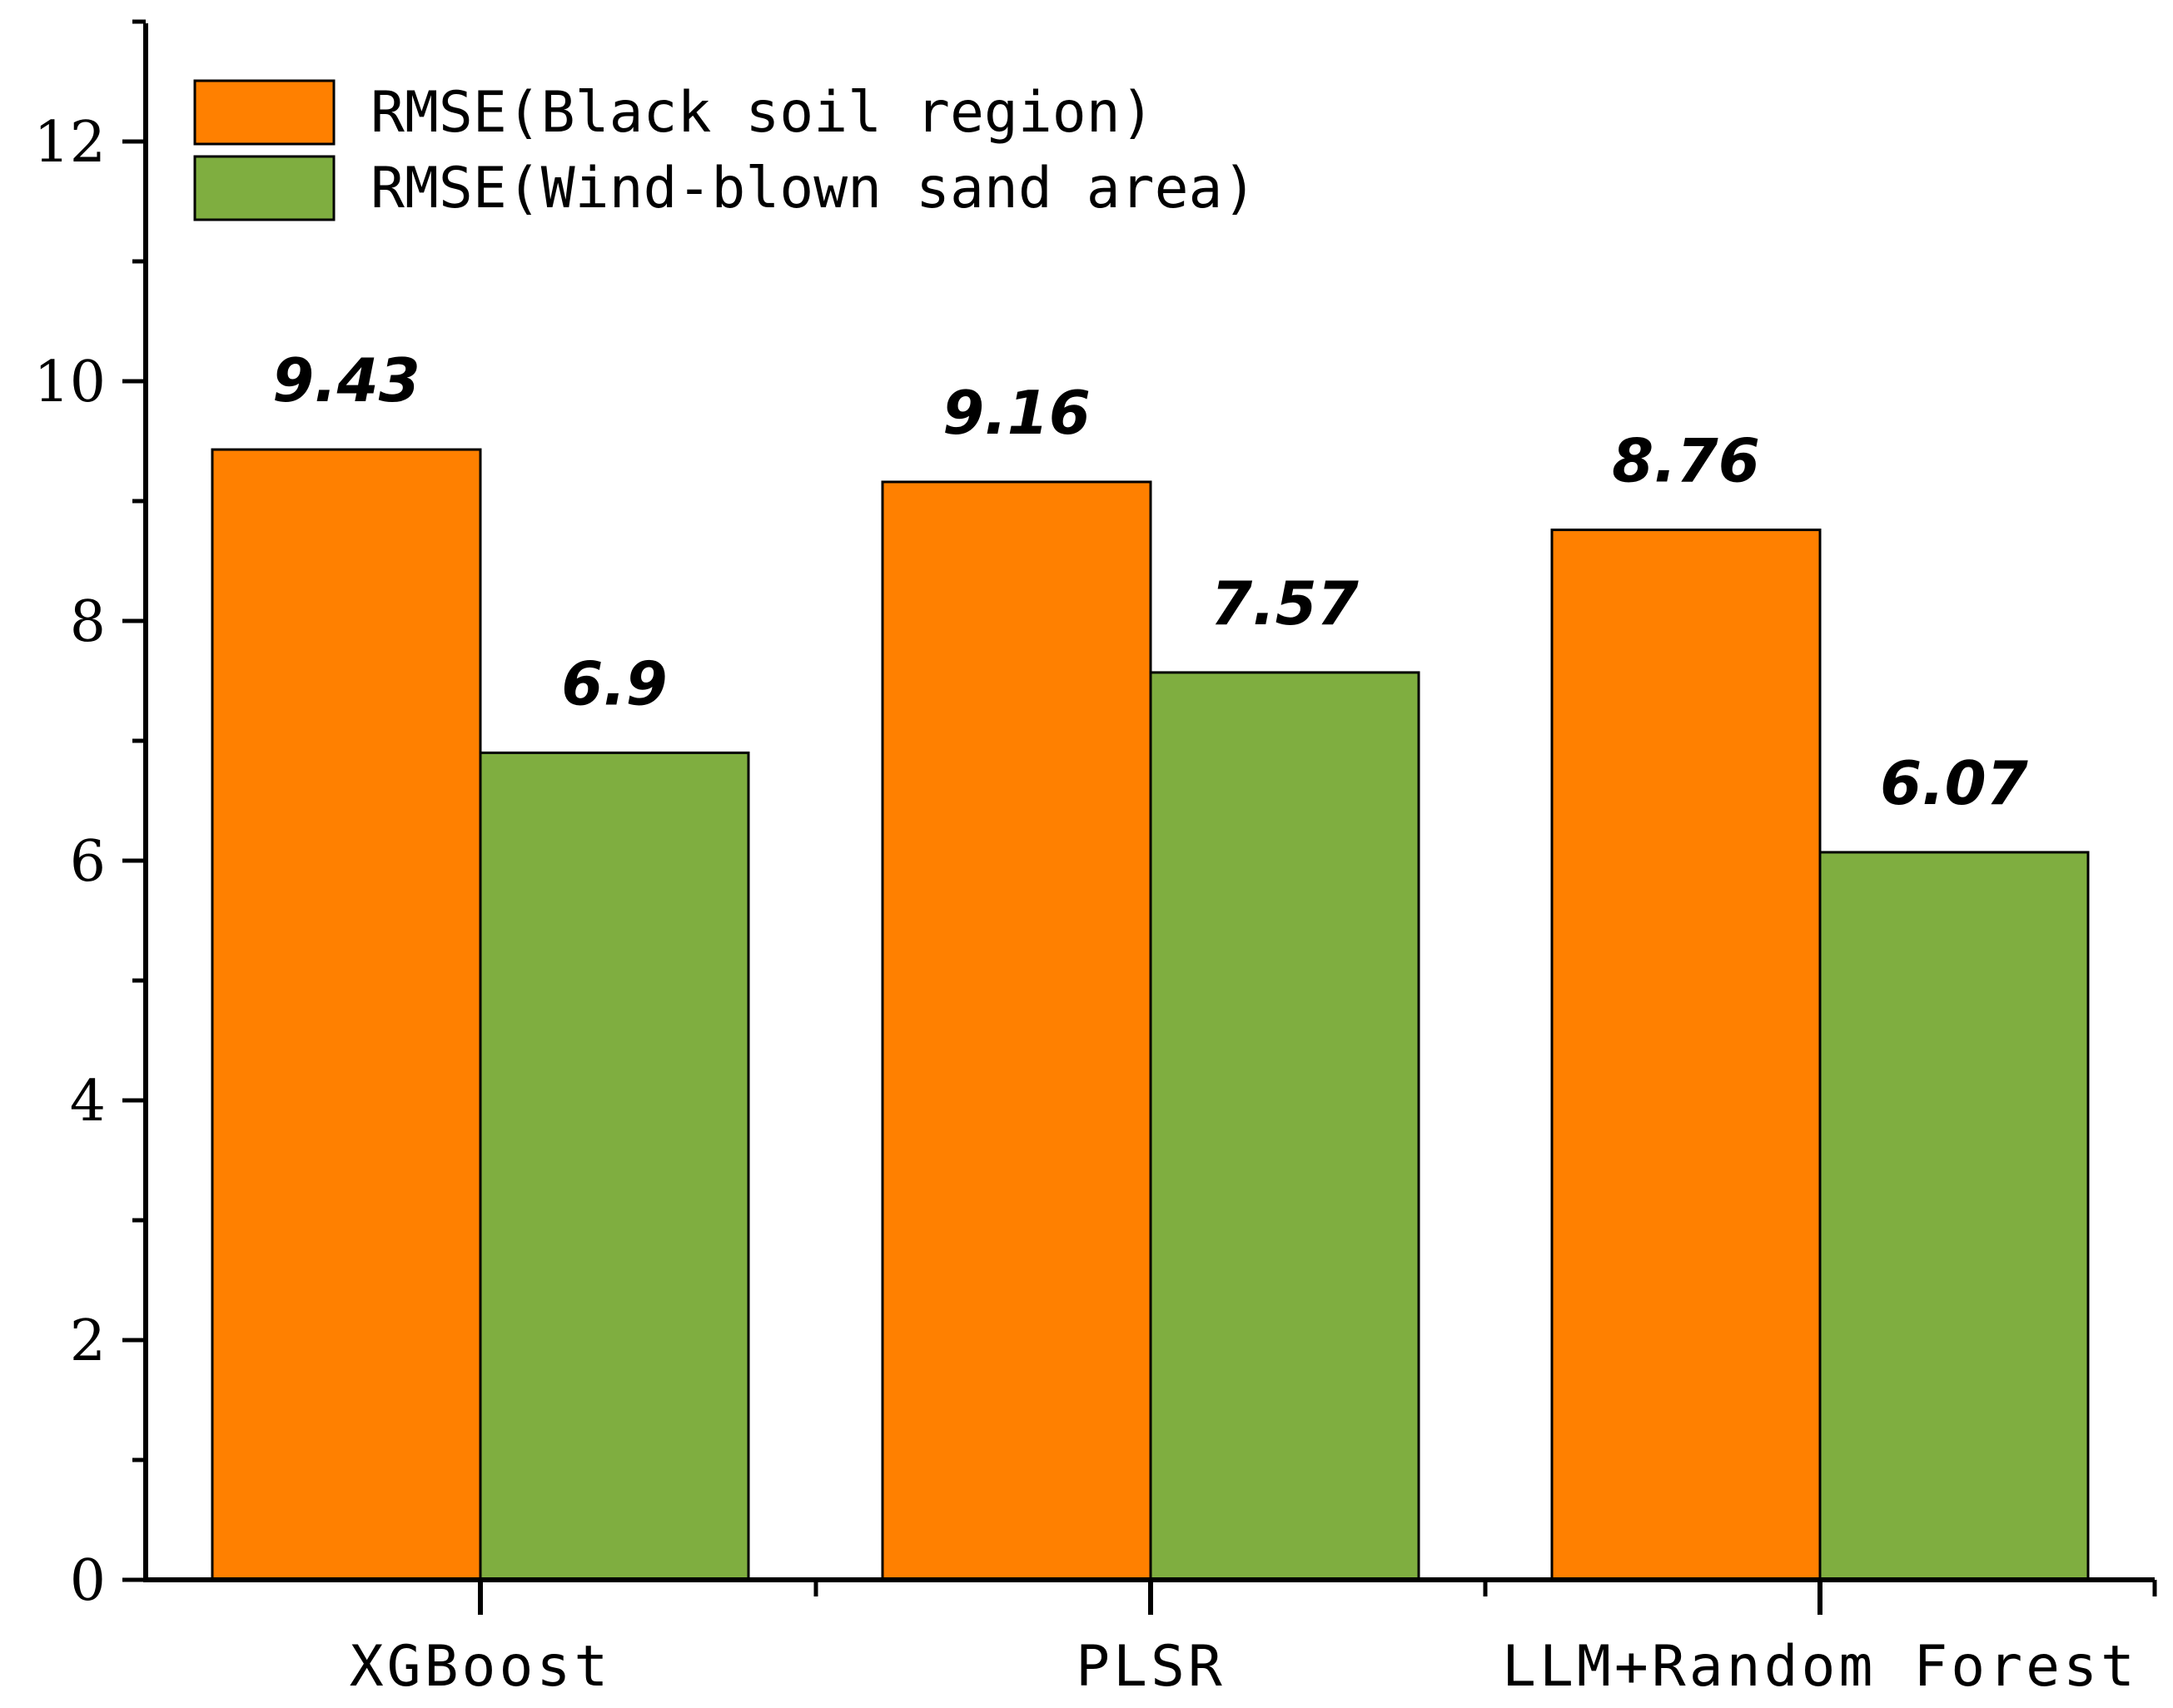  I want to click on data-label: 6.07, so click(1954, 783).